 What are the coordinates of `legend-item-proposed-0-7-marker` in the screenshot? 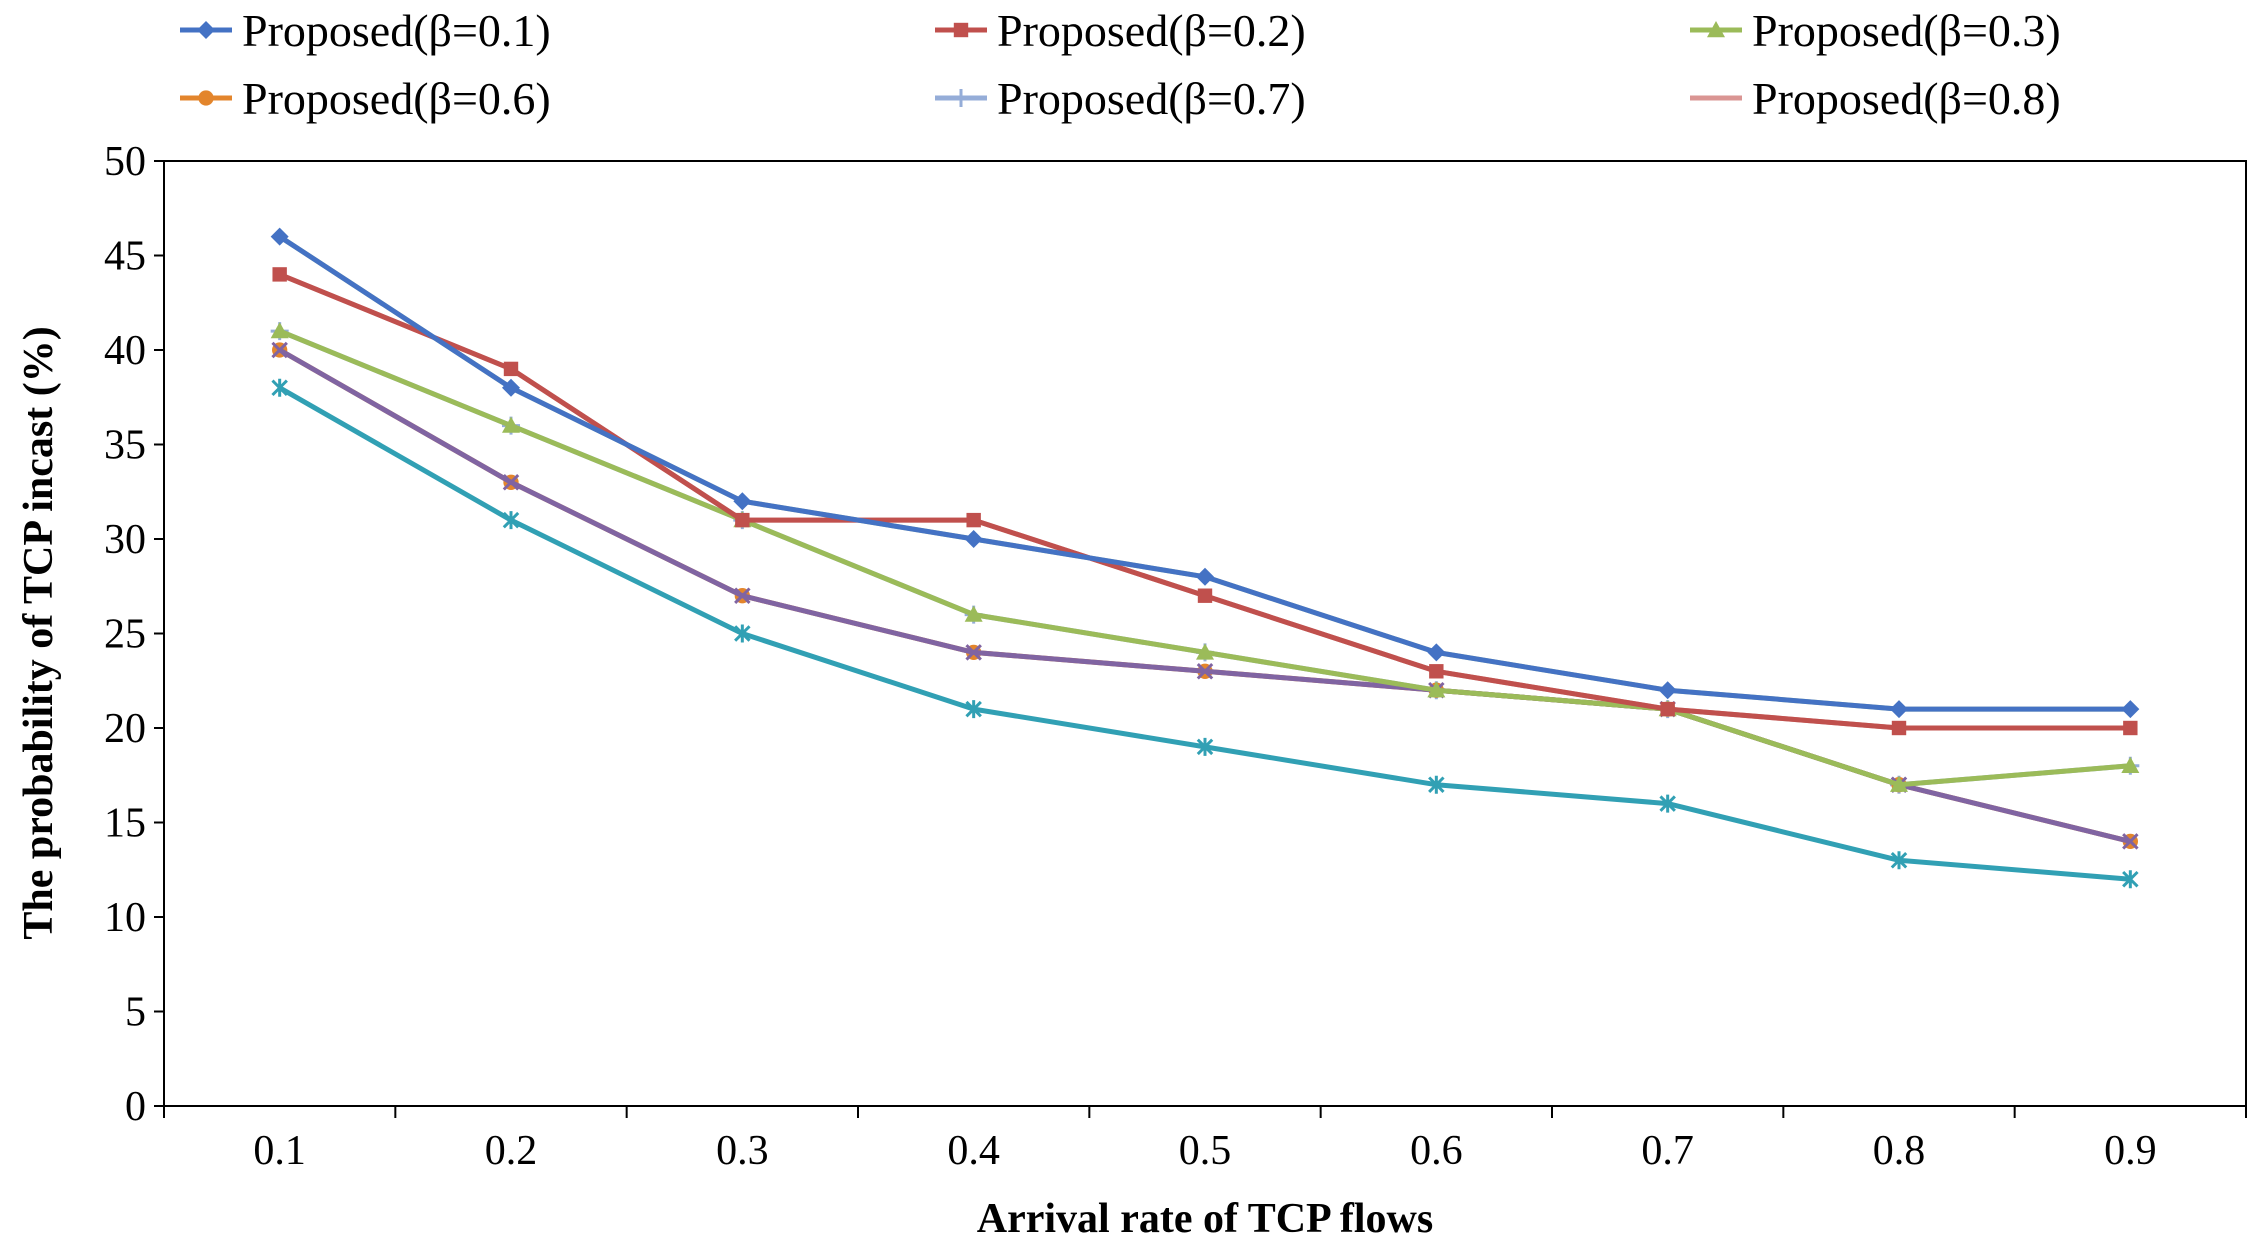 It's located at (961, 98).